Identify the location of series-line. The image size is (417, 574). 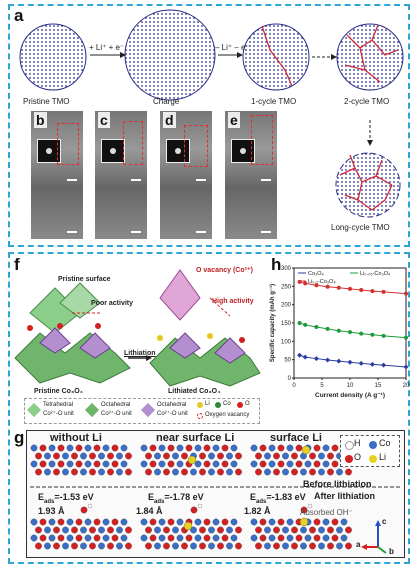
(353, 361).